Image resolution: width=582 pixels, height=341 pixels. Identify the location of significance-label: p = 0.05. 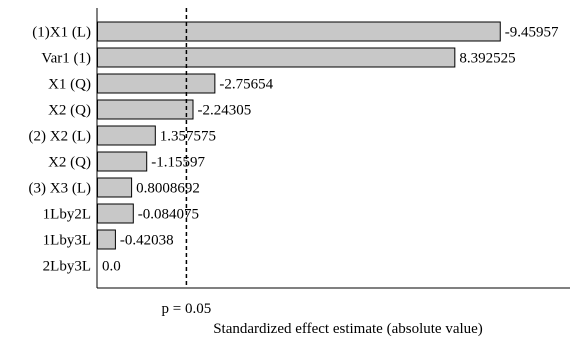
(187, 309).